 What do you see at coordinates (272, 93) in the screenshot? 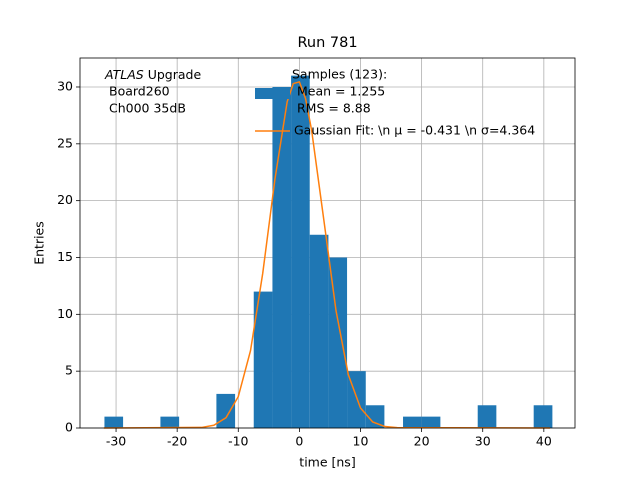
I see `legend-patch` at bounding box center [272, 93].